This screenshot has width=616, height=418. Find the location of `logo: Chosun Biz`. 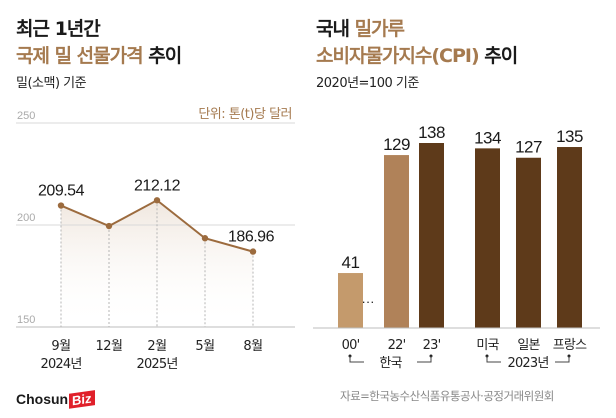

logo: Chosun Biz is located at coordinates (55, 399).